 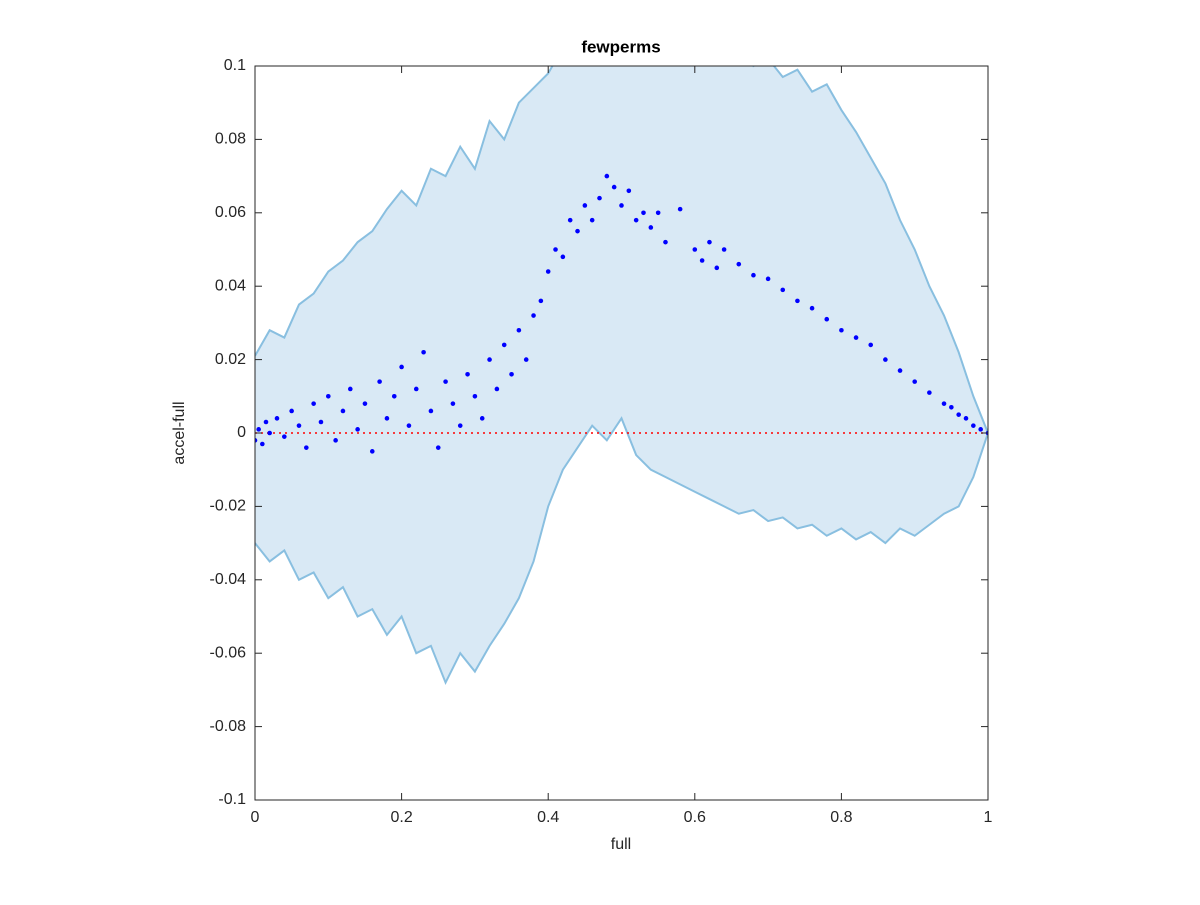 I want to click on x-tick-label: 0.4, so click(x=548, y=817).